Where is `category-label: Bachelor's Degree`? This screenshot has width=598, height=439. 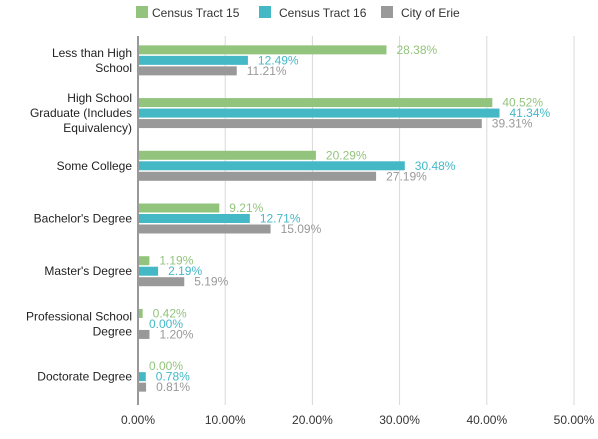
category-label: Bachelor's Degree is located at coordinates (83, 219).